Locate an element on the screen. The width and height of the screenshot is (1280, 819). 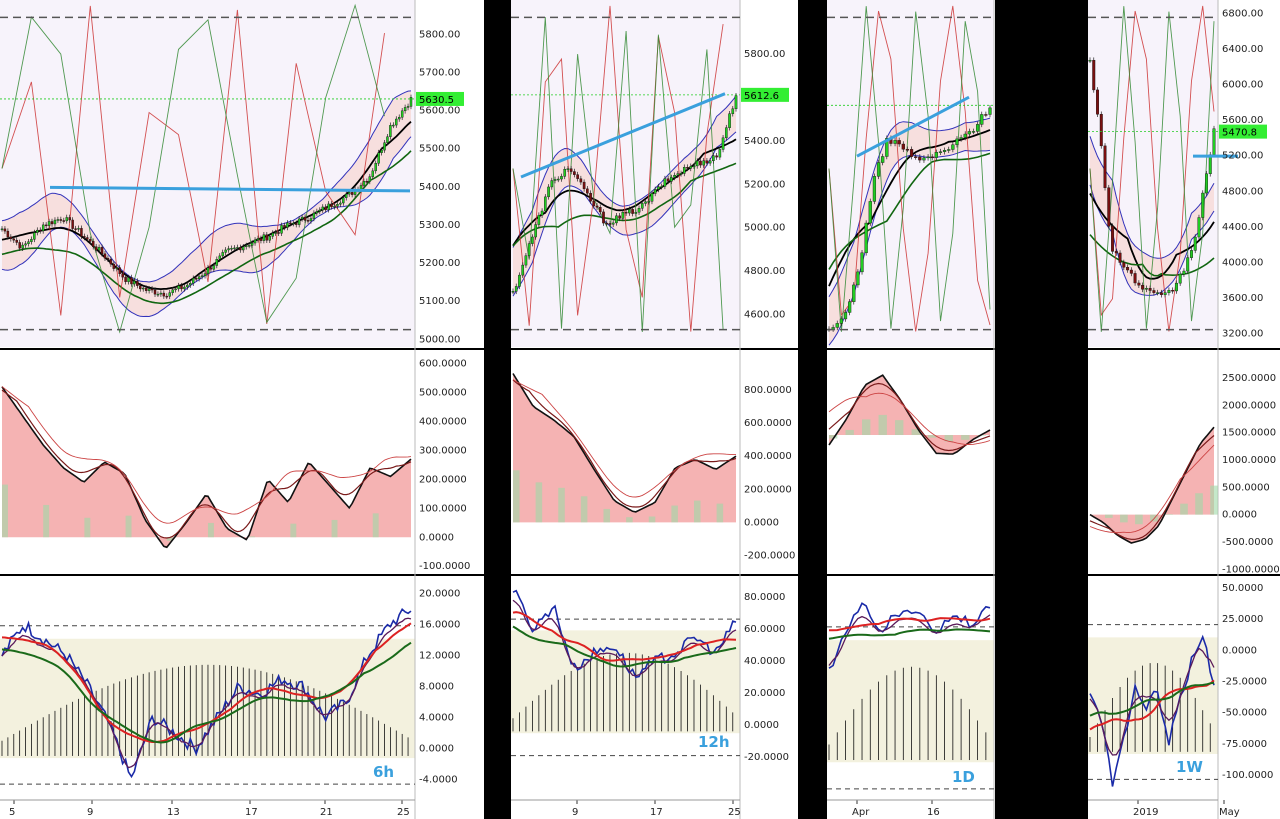
x-tick-label: 25 is located at coordinates (734, 812).